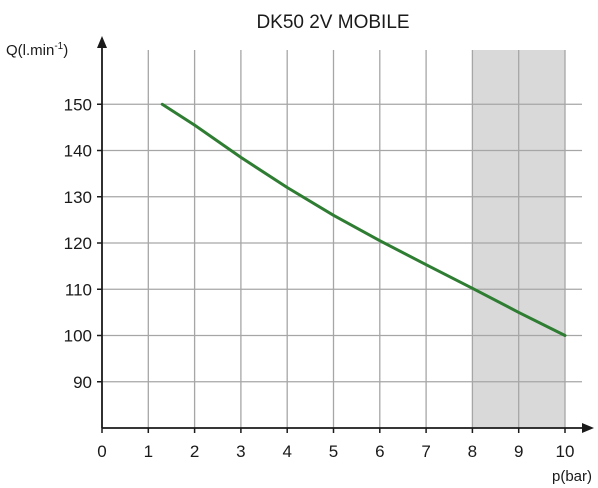  I want to click on y-tick-label-90: 90, so click(82, 382).